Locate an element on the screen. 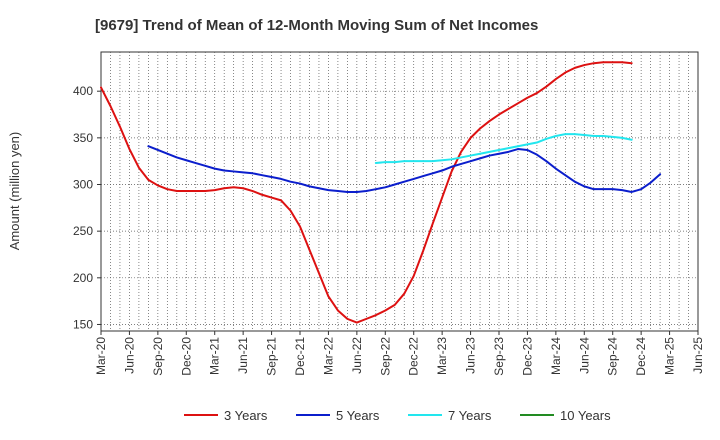 Image resolution: width=720 pixels, height=440 pixels. legend-label: 5 Years is located at coordinates (358, 415).